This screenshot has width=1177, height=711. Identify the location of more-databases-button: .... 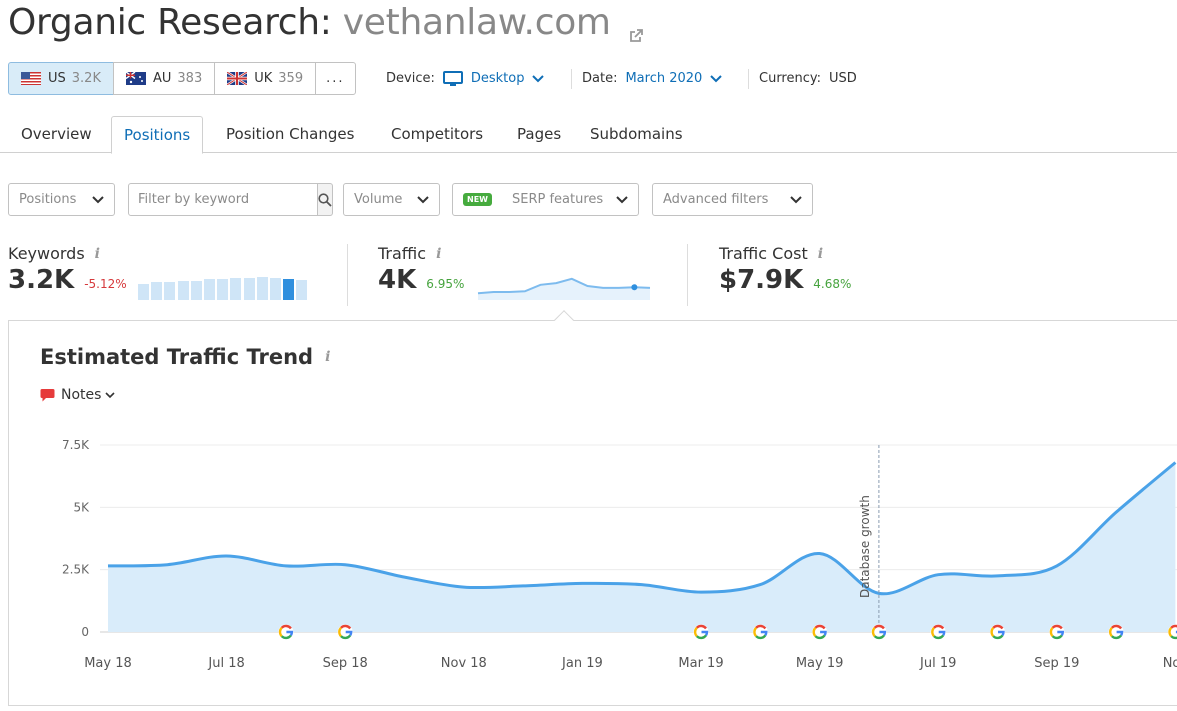
(335, 78).